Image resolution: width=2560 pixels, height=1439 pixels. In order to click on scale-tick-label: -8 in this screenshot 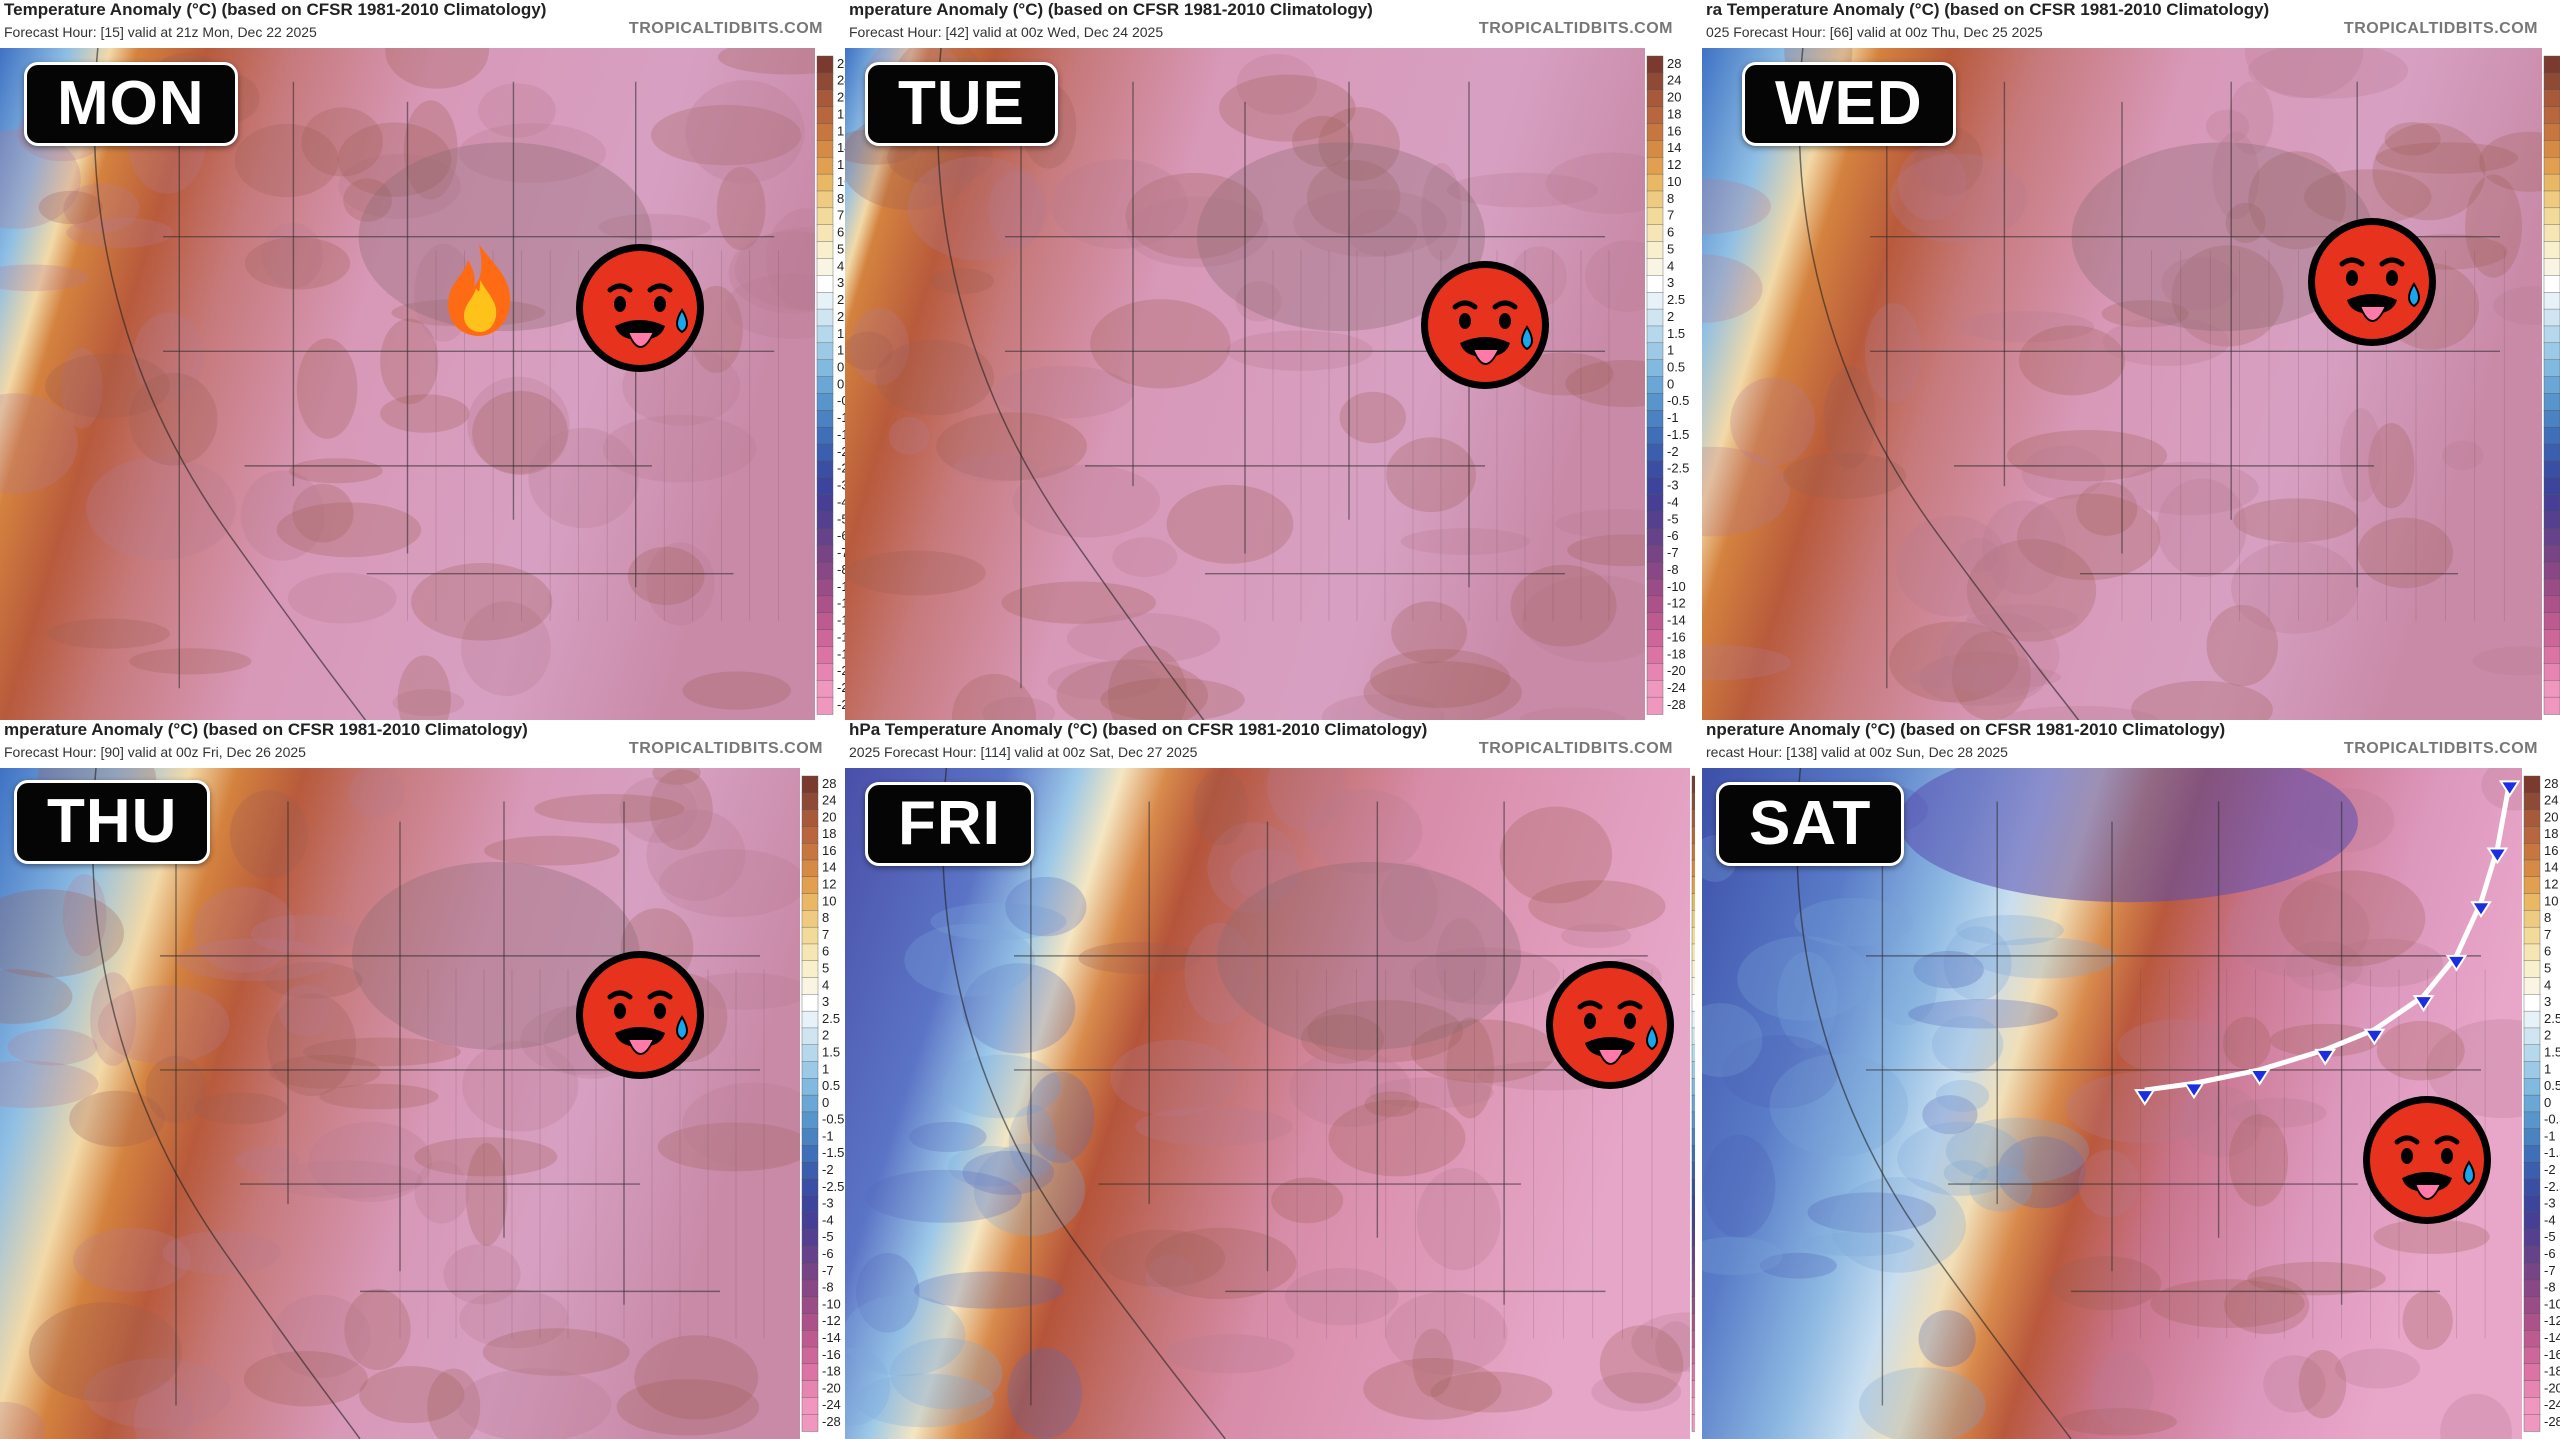, I will do `click(2550, 1287)`.